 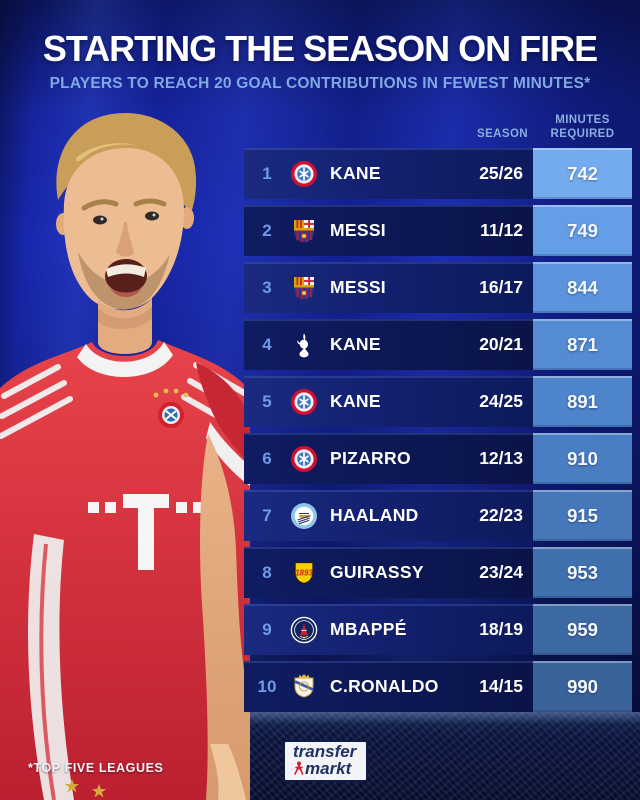 I want to click on minutes-header: MINUTES REQUIRED, so click(x=582, y=127).